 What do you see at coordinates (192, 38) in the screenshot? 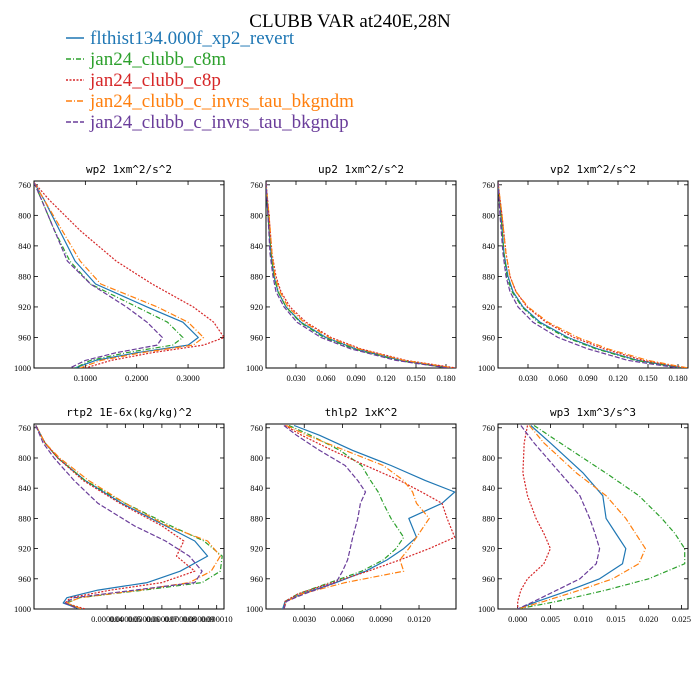
I see `legend-label: flthist134.000f_xp2_revert` at bounding box center [192, 38].